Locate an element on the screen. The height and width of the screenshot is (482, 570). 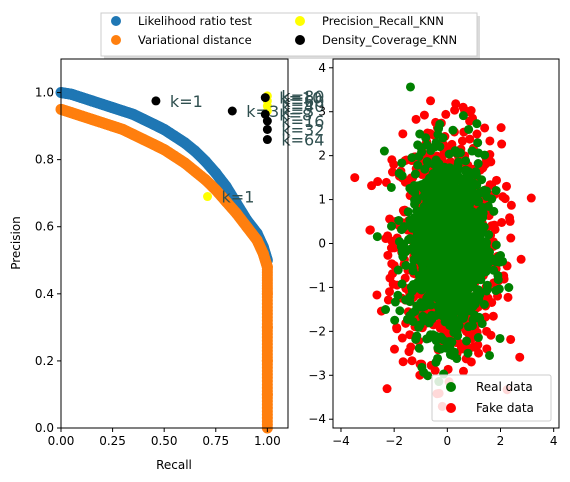
right-x-tick-label: −2 is located at coordinates (394, 441).